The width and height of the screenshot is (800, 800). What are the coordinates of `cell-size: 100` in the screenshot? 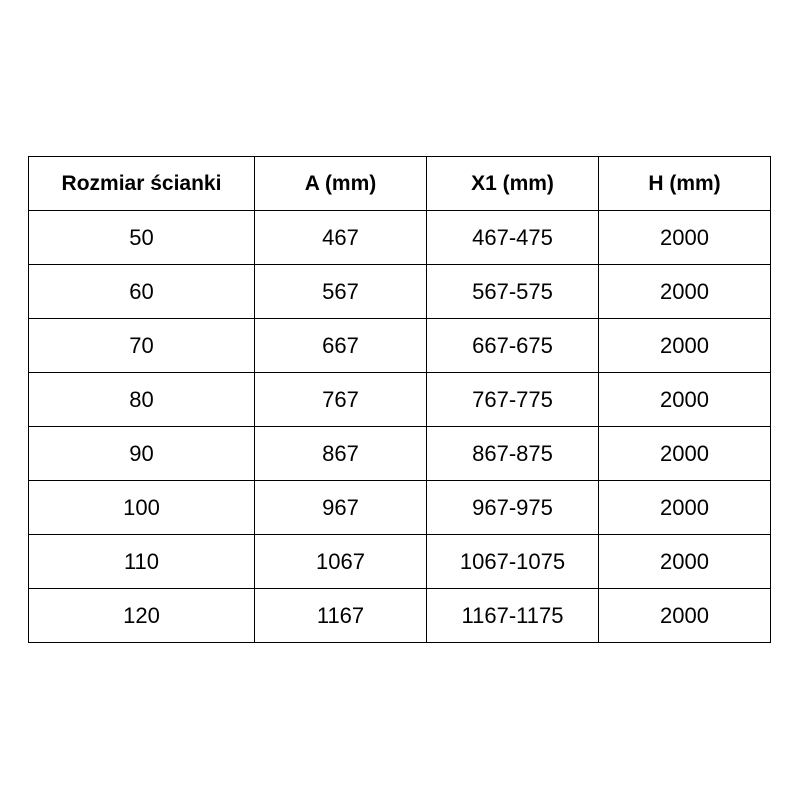 It's located at (141, 507).